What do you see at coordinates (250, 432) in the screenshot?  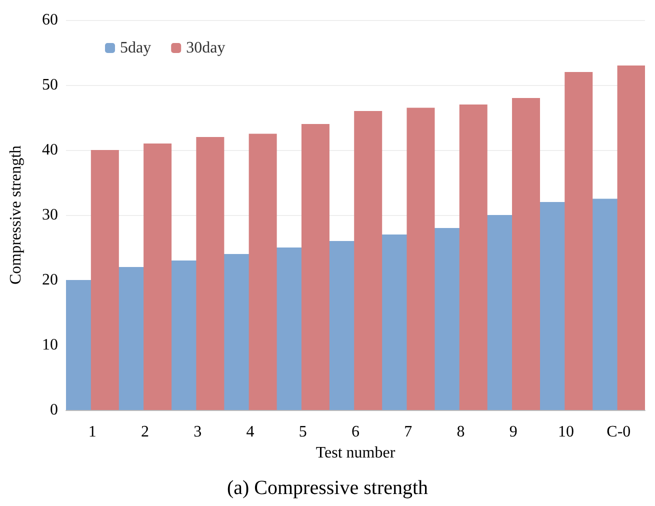 I see `x-tick-label: 4` at bounding box center [250, 432].